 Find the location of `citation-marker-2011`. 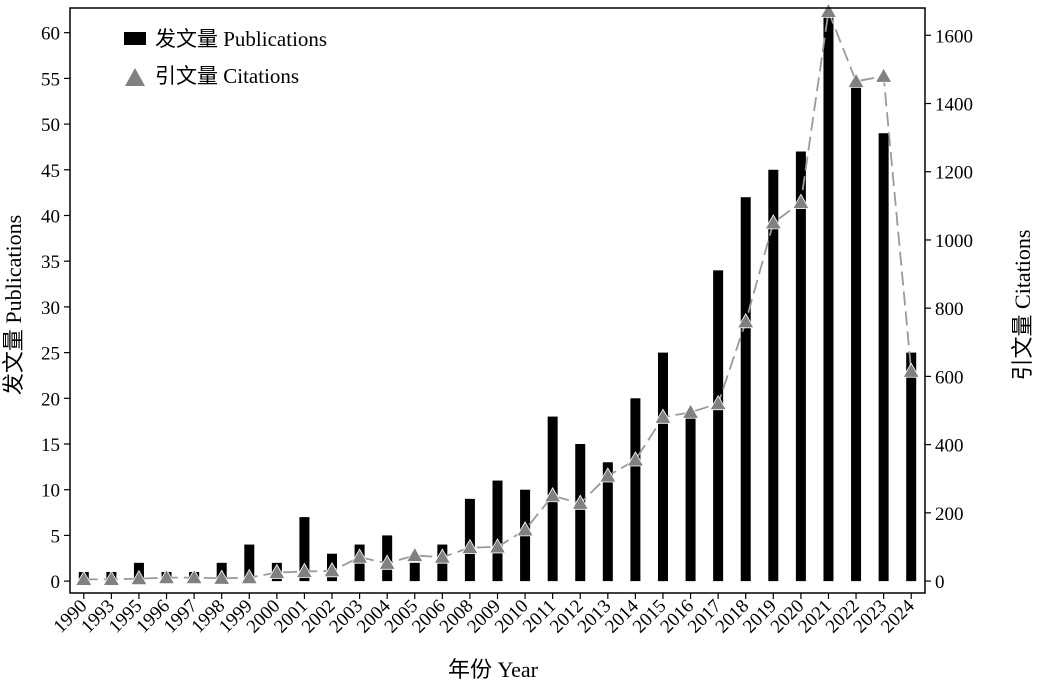

citation-marker-2011 is located at coordinates (552, 494).